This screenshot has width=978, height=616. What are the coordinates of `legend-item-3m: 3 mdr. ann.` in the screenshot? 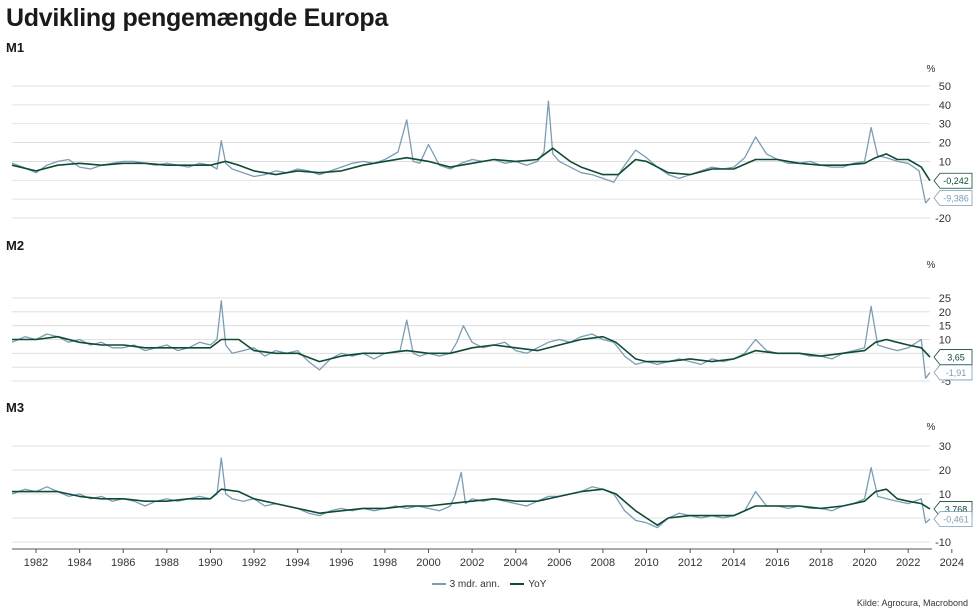 It's located at (465, 584).